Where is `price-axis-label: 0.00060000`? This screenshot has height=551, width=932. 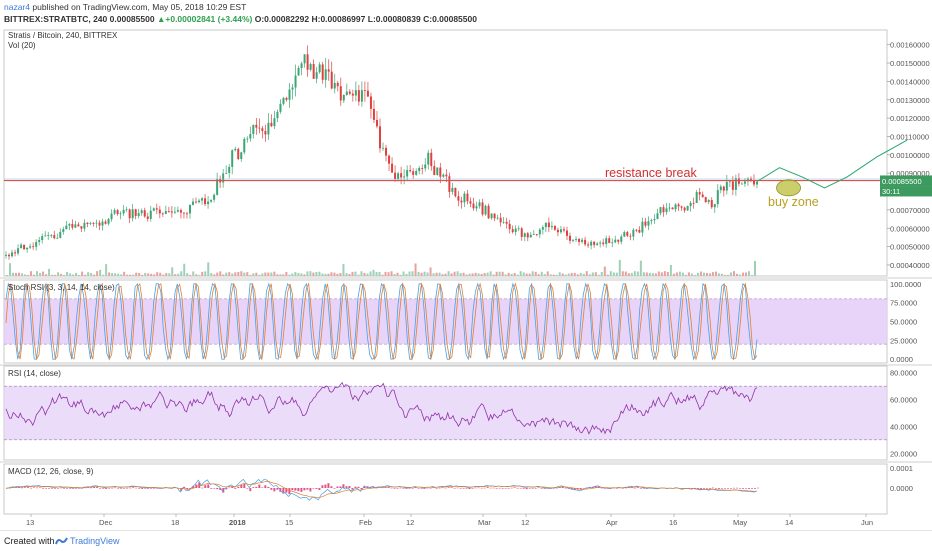 price-axis-label: 0.00060000 is located at coordinates (910, 228).